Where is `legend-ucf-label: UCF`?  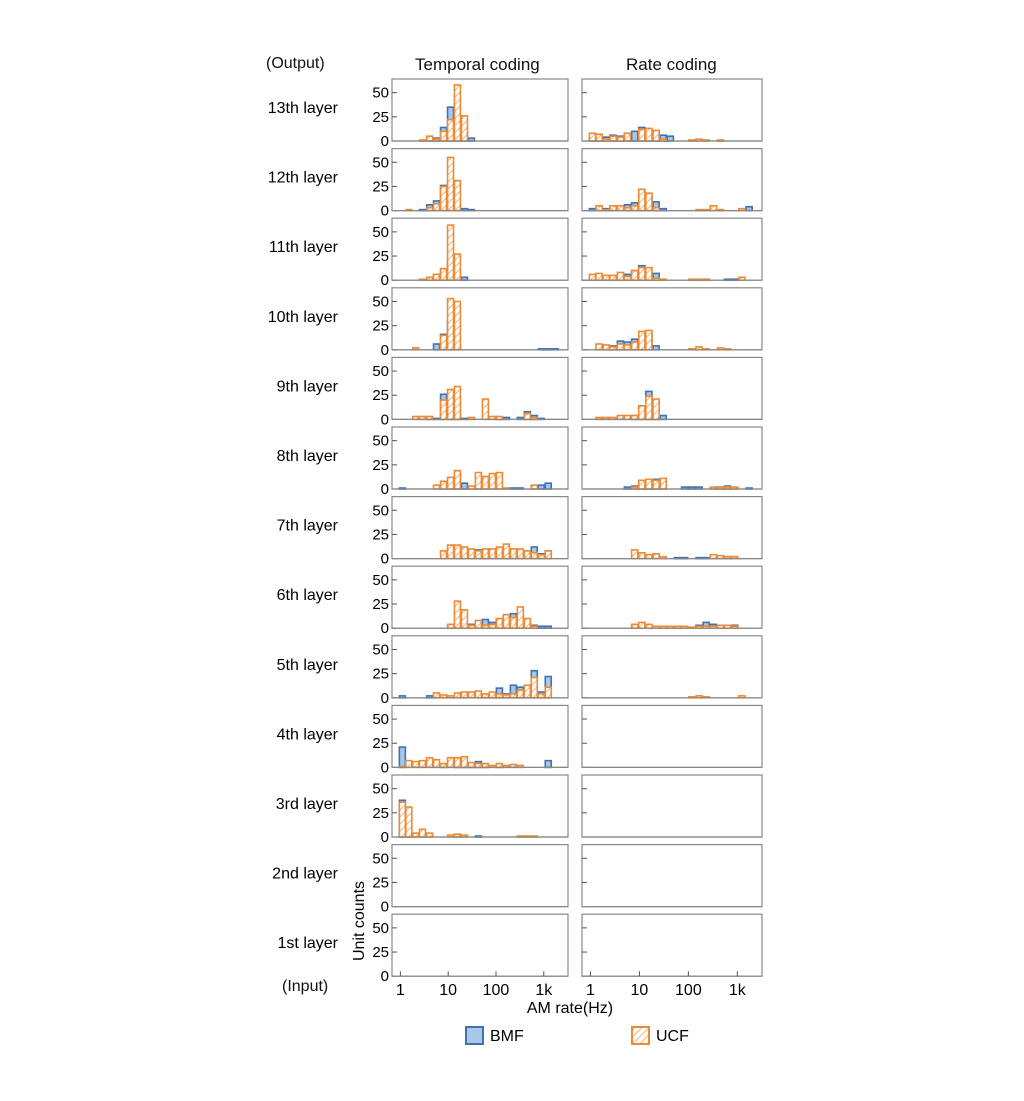
legend-ucf-label: UCF is located at coordinates (672, 1036).